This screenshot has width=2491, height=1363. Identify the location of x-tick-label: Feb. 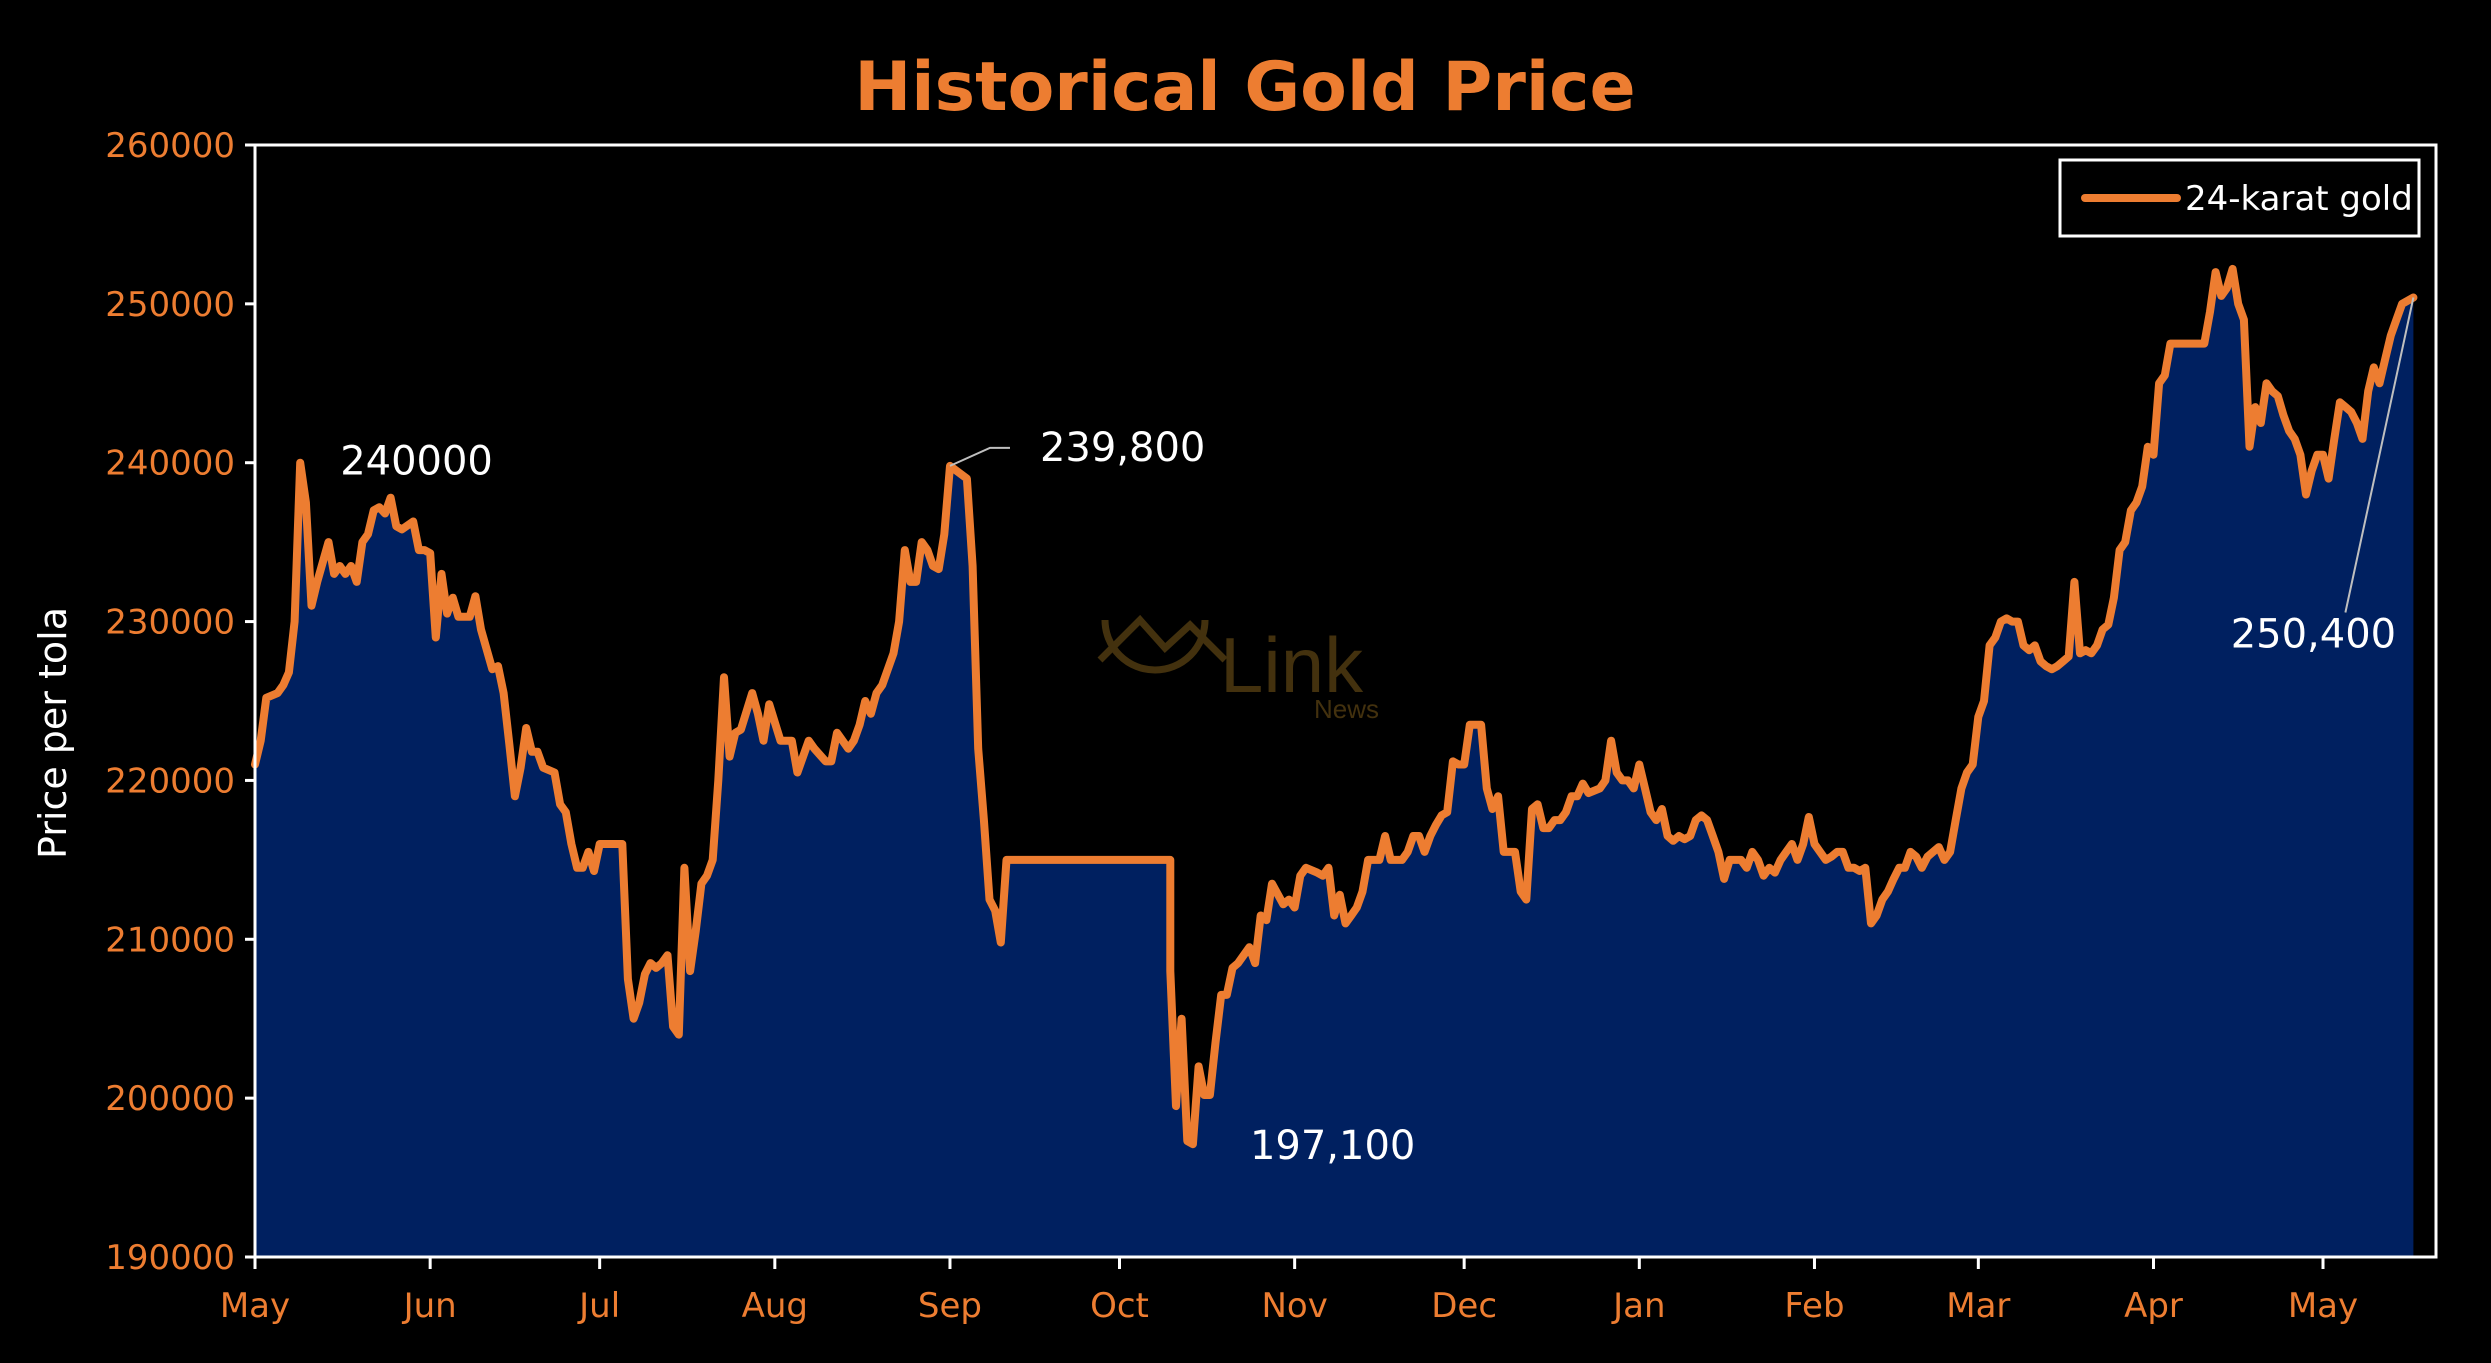
(1814, 1306).